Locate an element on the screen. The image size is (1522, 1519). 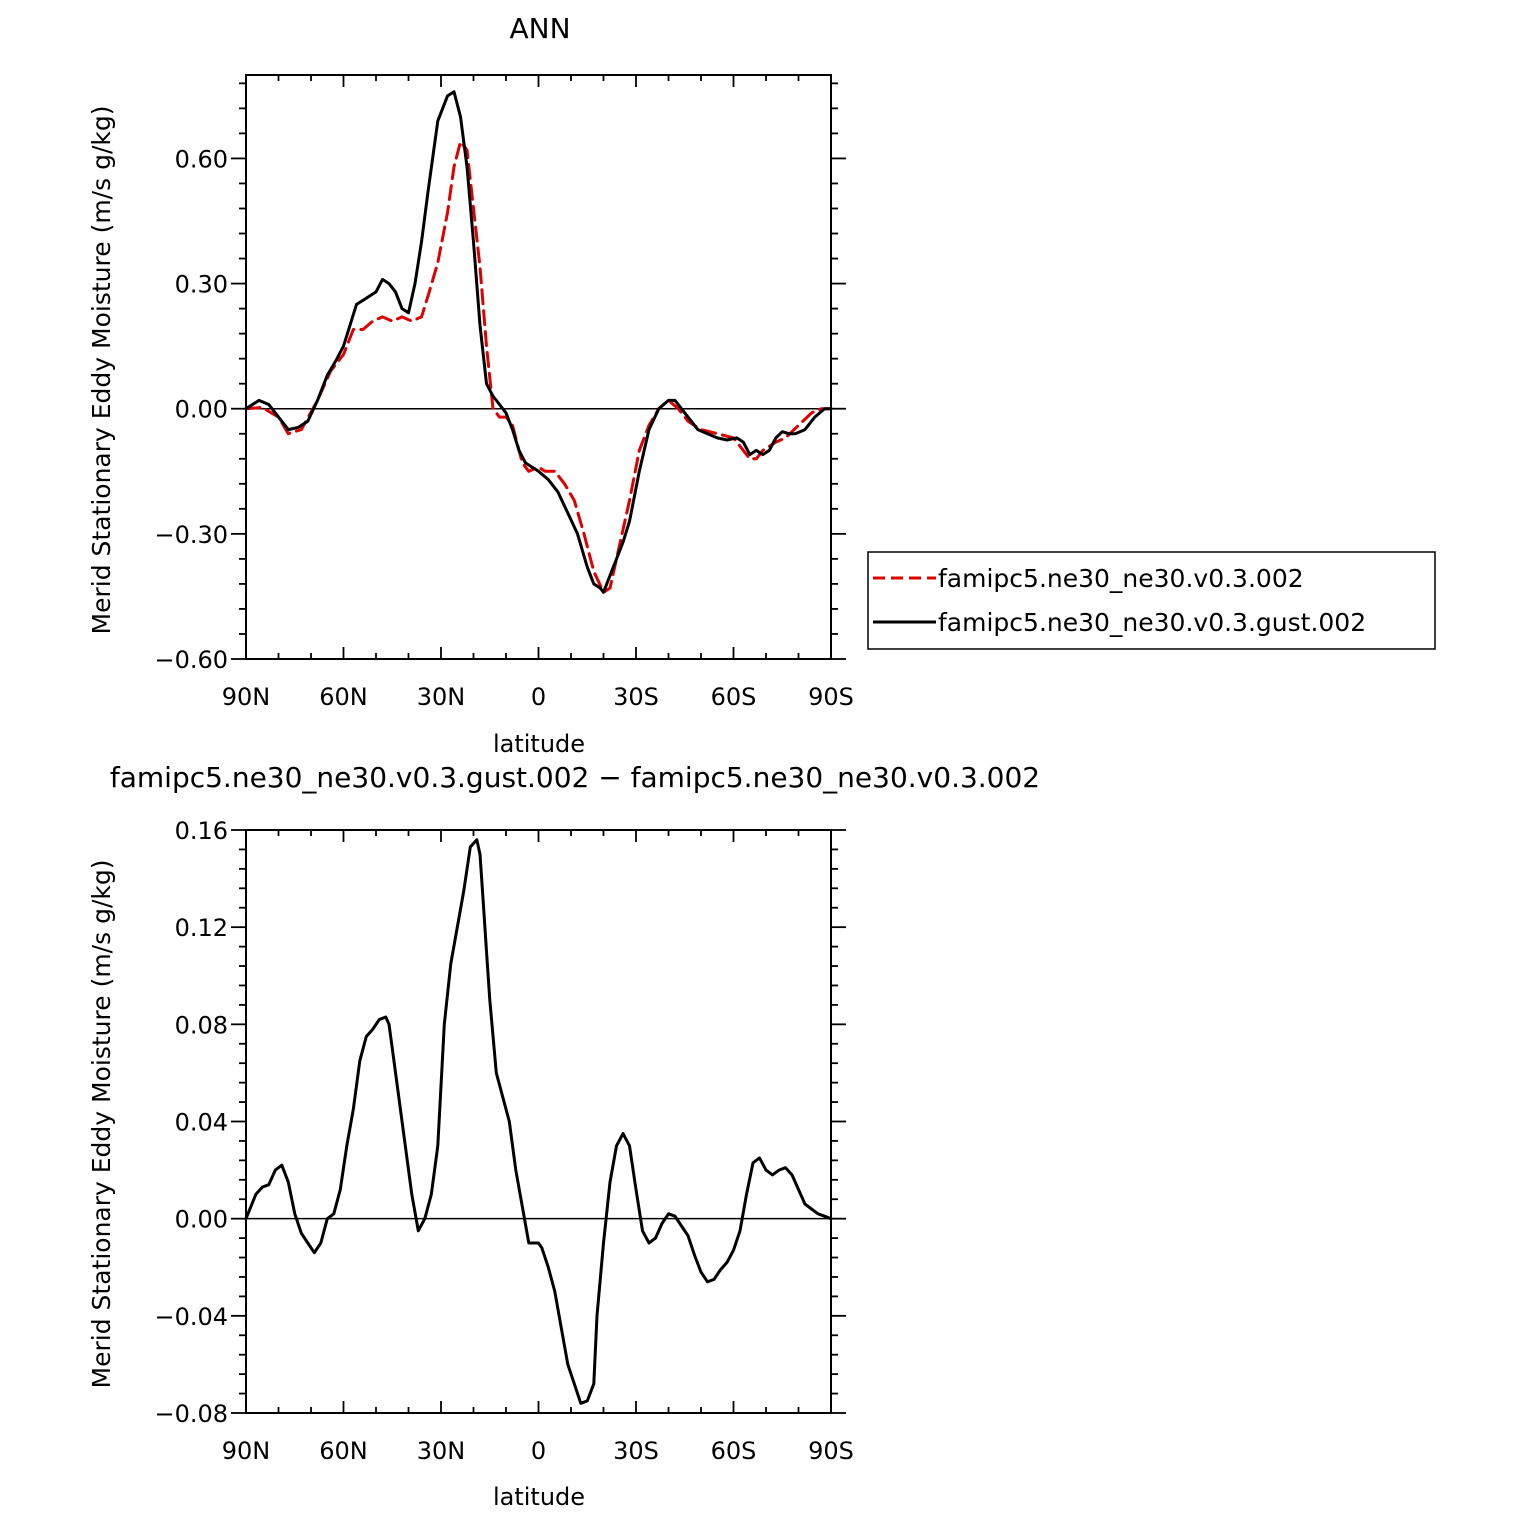
y-tick-label: −0.60 is located at coordinates (191, 660).